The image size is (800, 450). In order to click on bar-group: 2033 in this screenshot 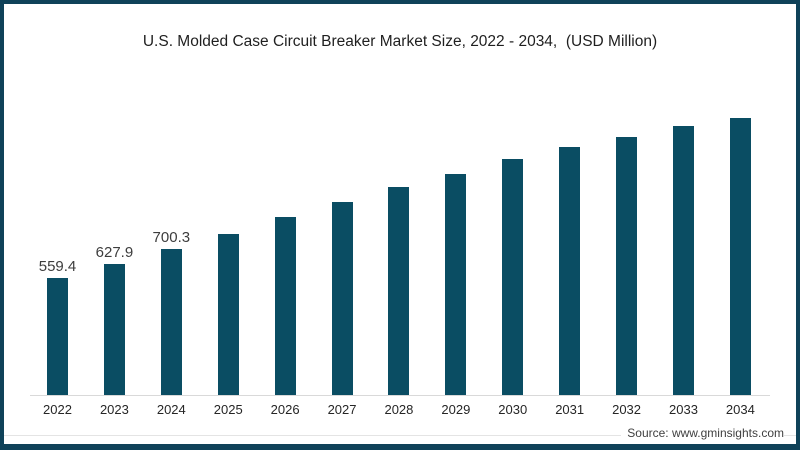, I will do `click(683, 258)`.